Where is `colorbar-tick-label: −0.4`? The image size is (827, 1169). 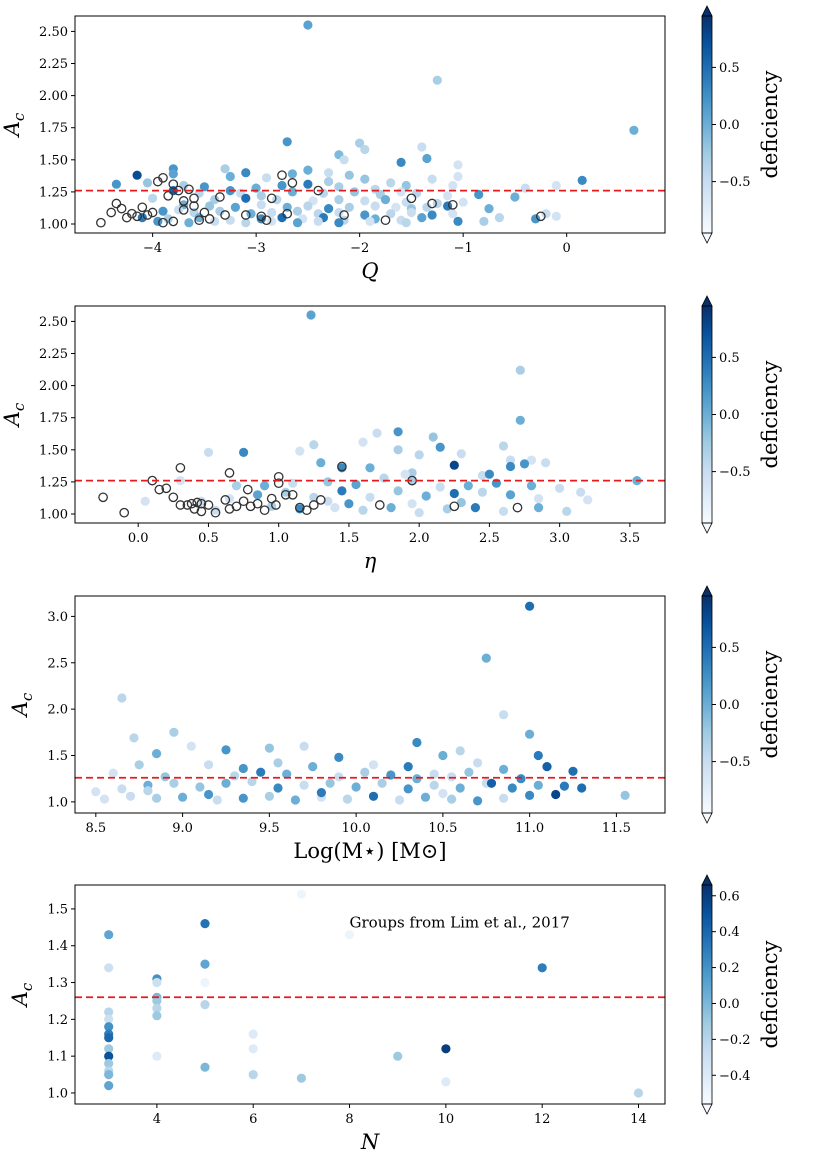 colorbar-tick-label: −0.4 is located at coordinates (735, 1076).